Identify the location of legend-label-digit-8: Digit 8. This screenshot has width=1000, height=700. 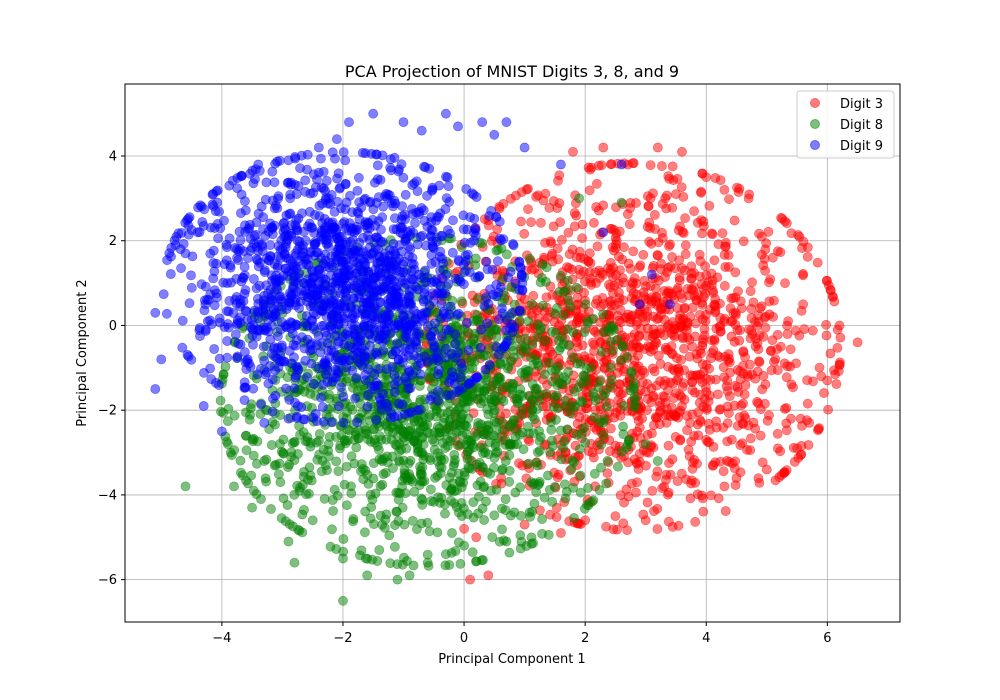
(861, 125).